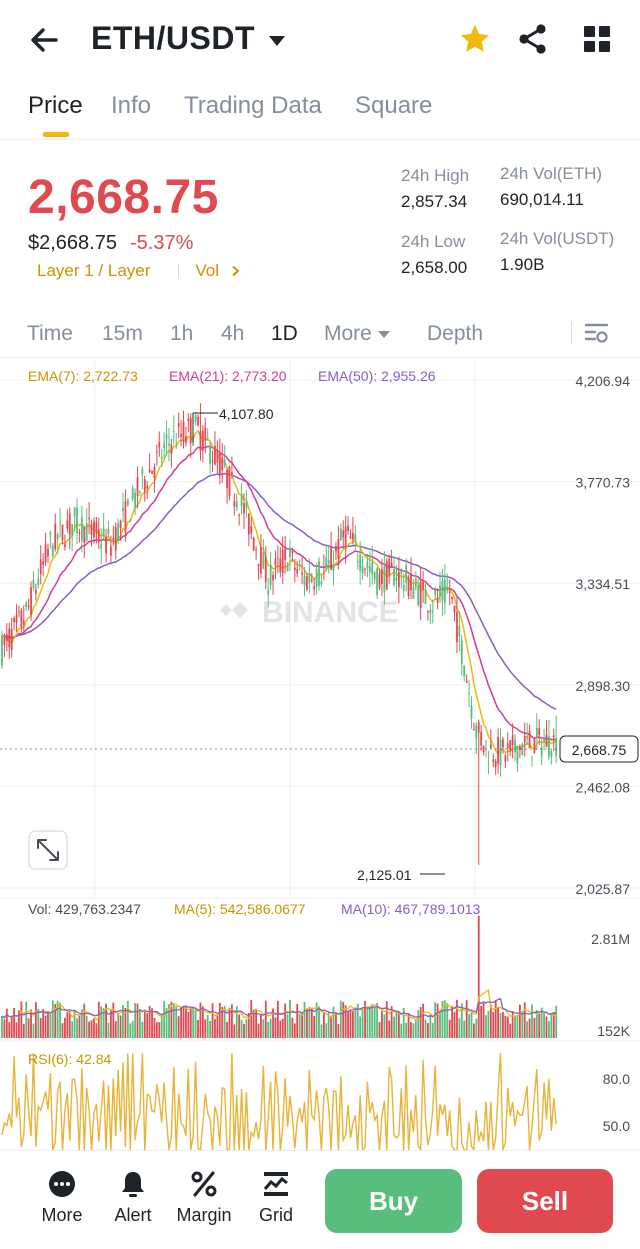 Image resolution: width=640 pixels, height=1249 pixels. I want to click on interval-4h: 4h, so click(233, 333).